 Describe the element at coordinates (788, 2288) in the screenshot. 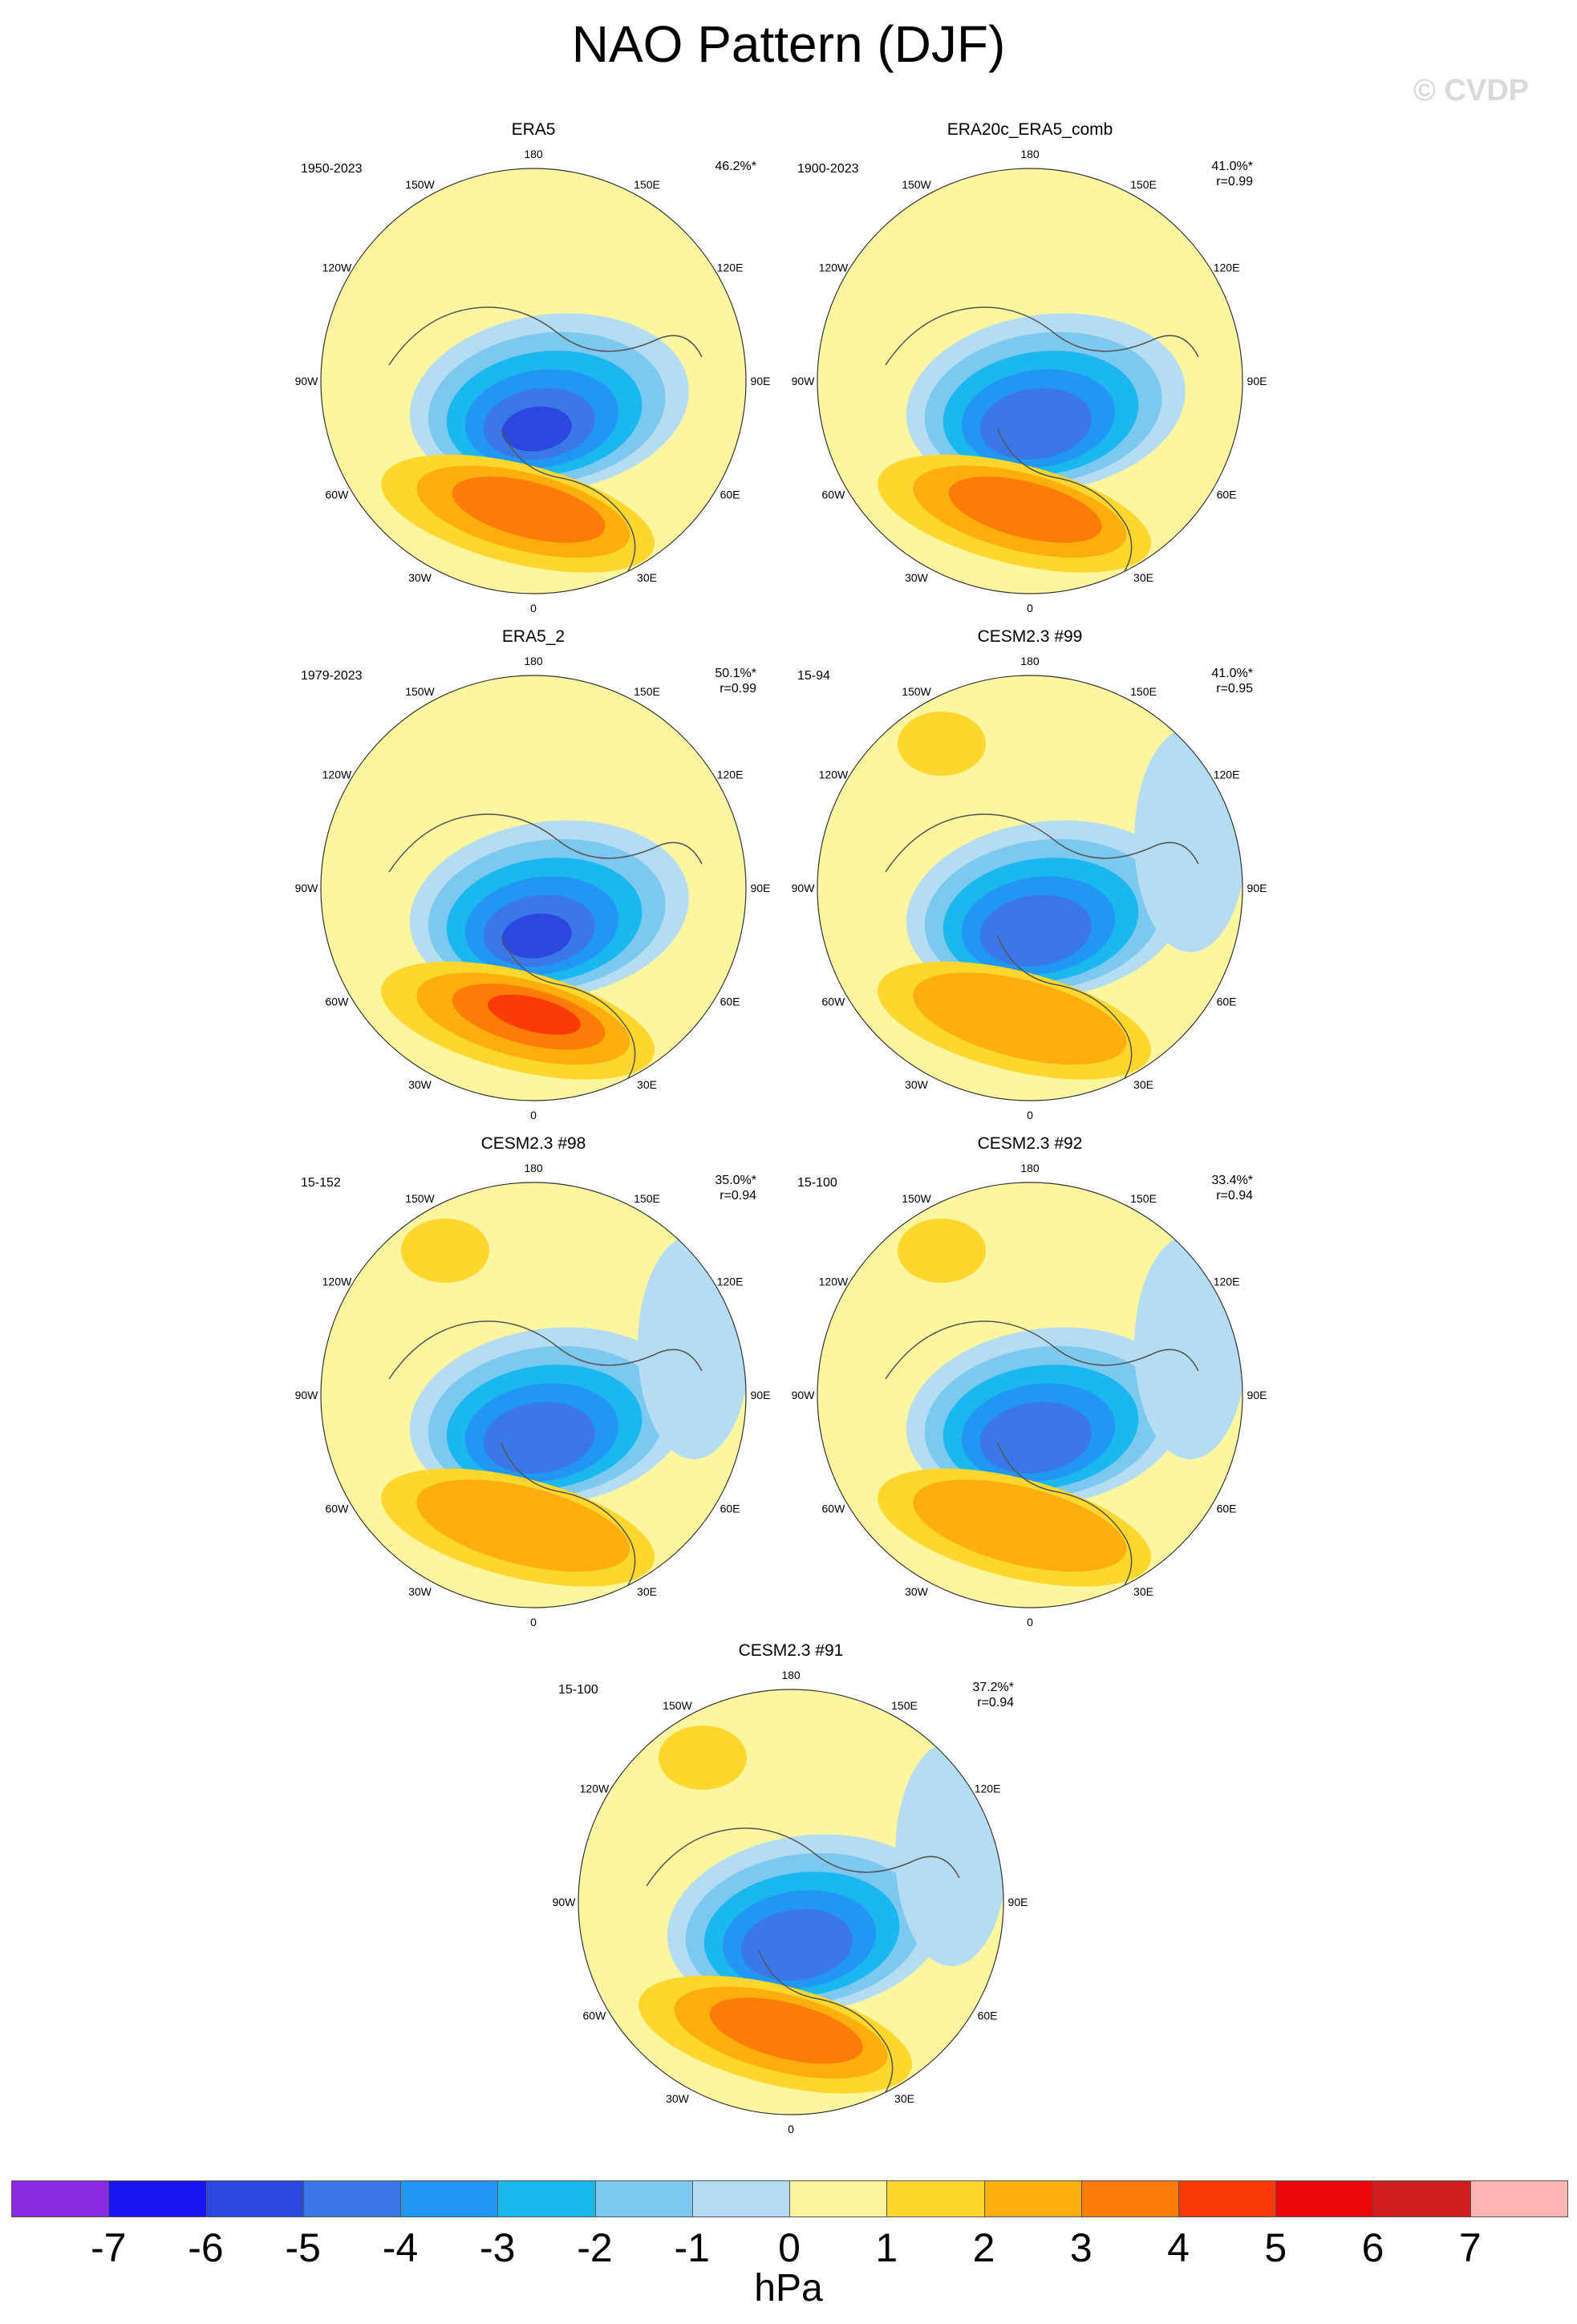

I see `colorbar-unit: hPa` at that location.